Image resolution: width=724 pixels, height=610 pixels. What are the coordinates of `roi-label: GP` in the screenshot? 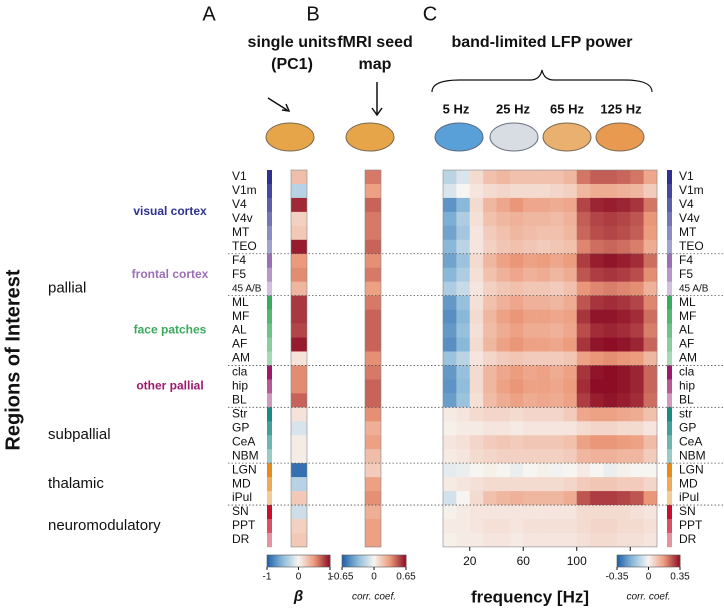 It's located at (240, 427).